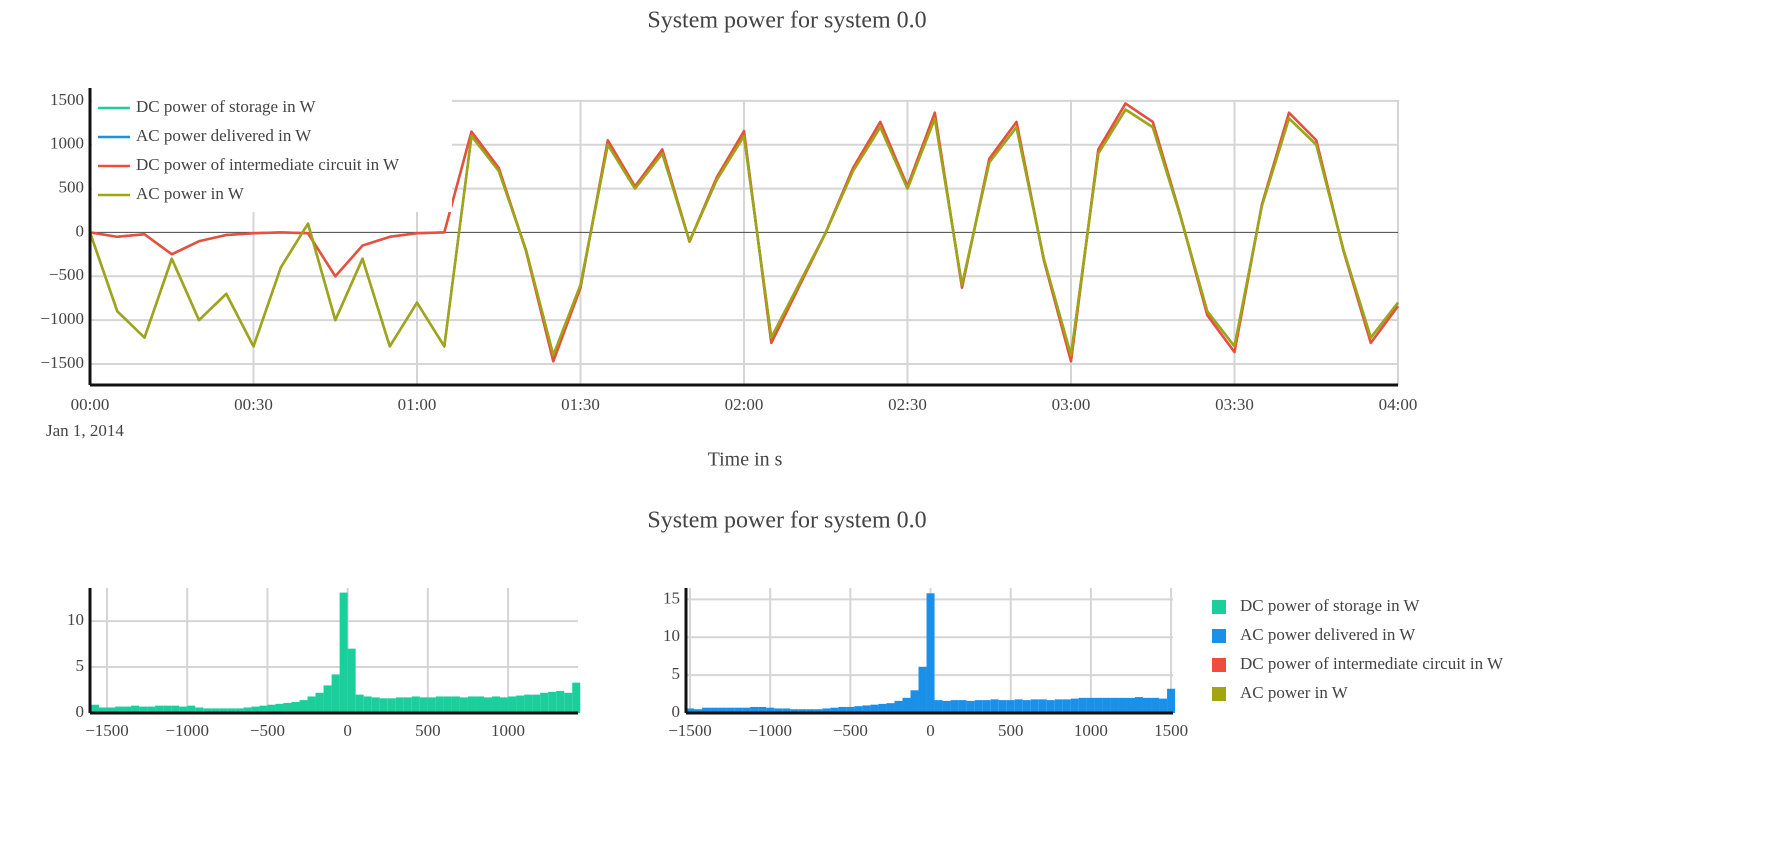  I want to click on x-tick-label: 02:00, so click(744, 404).